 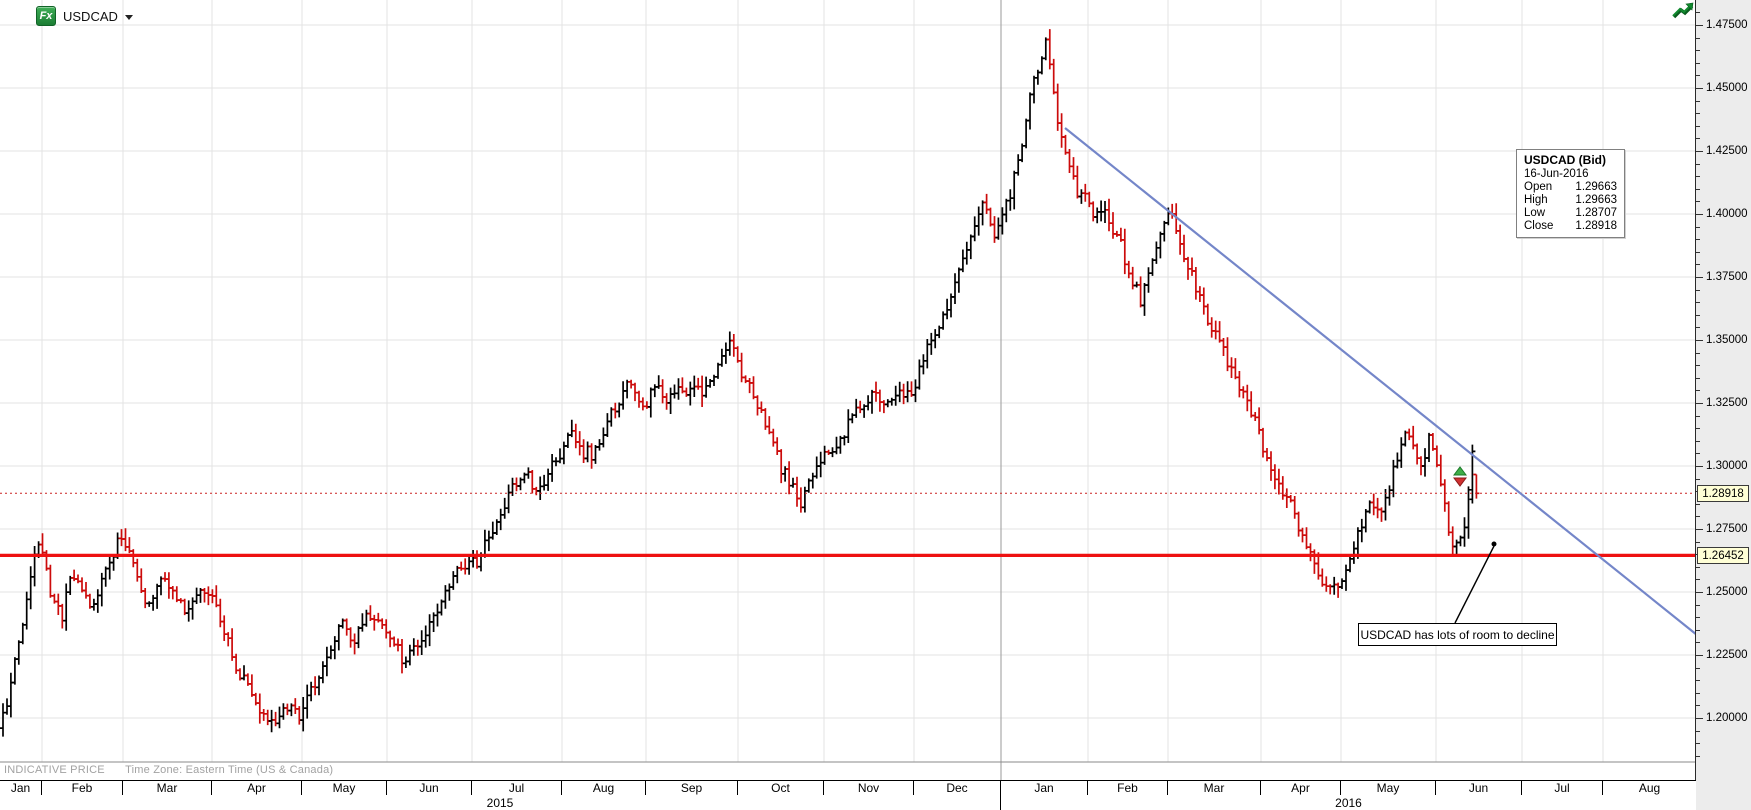 What do you see at coordinates (128, 17) in the screenshot?
I see `chevron-down-icon` at bounding box center [128, 17].